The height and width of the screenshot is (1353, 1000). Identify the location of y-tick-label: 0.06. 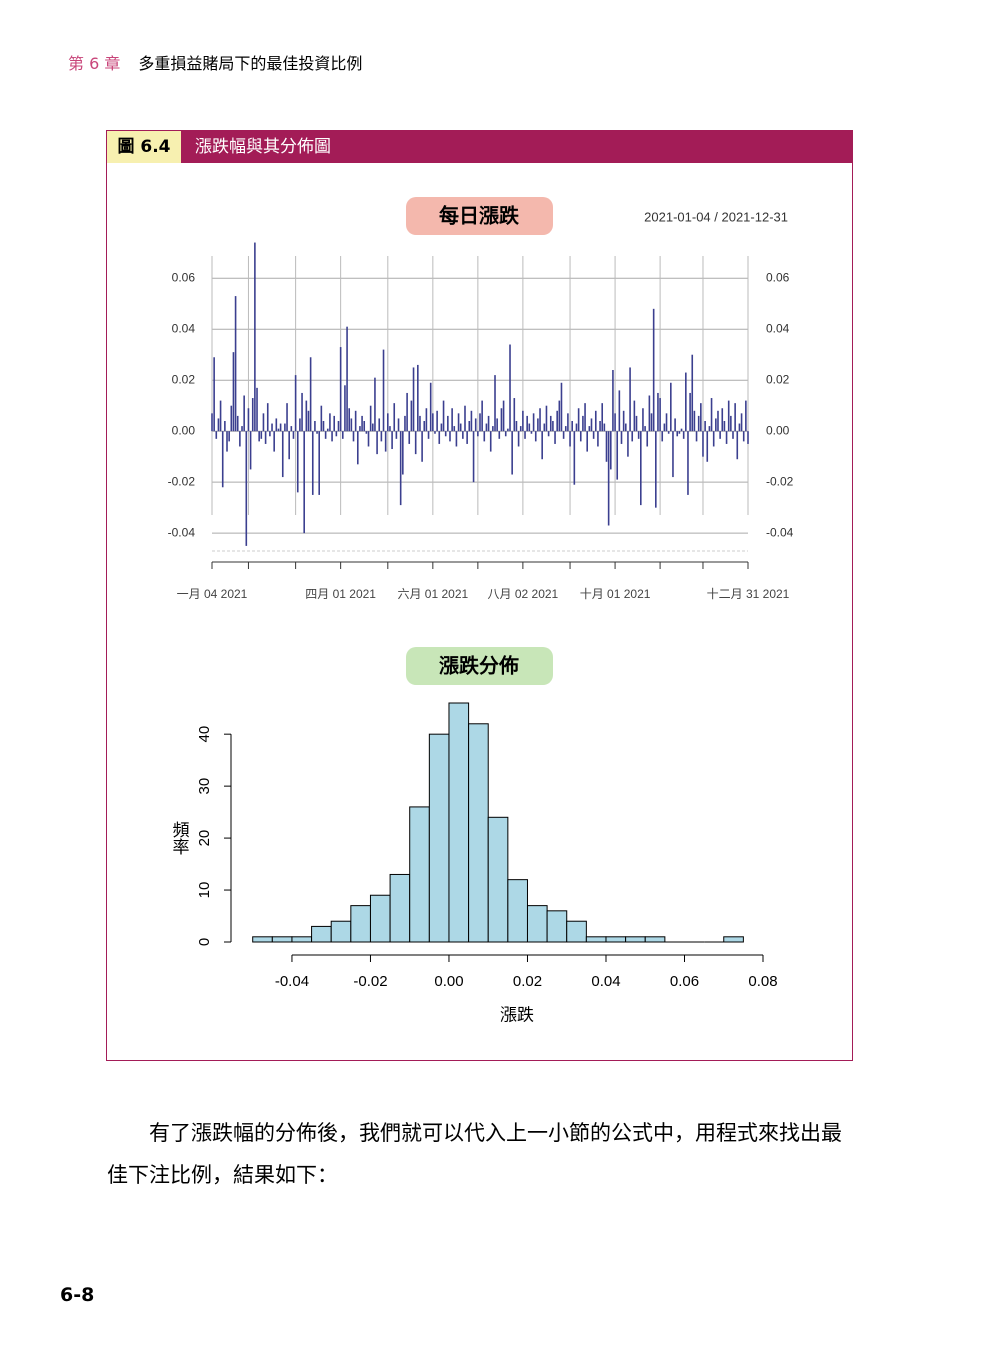
(184, 277).